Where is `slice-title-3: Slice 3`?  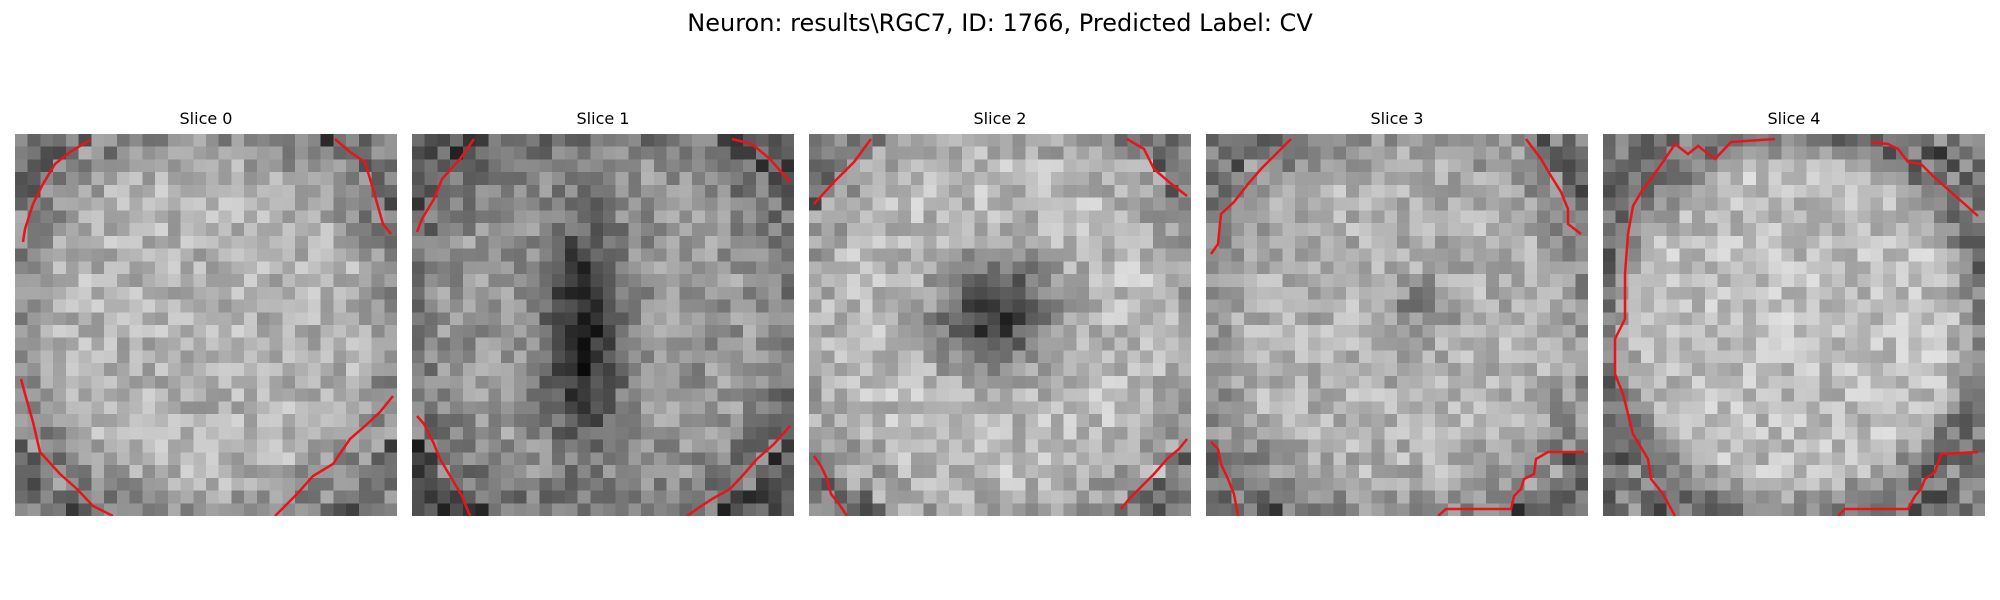 slice-title-3: Slice 3 is located at coordinates (1397, 118).